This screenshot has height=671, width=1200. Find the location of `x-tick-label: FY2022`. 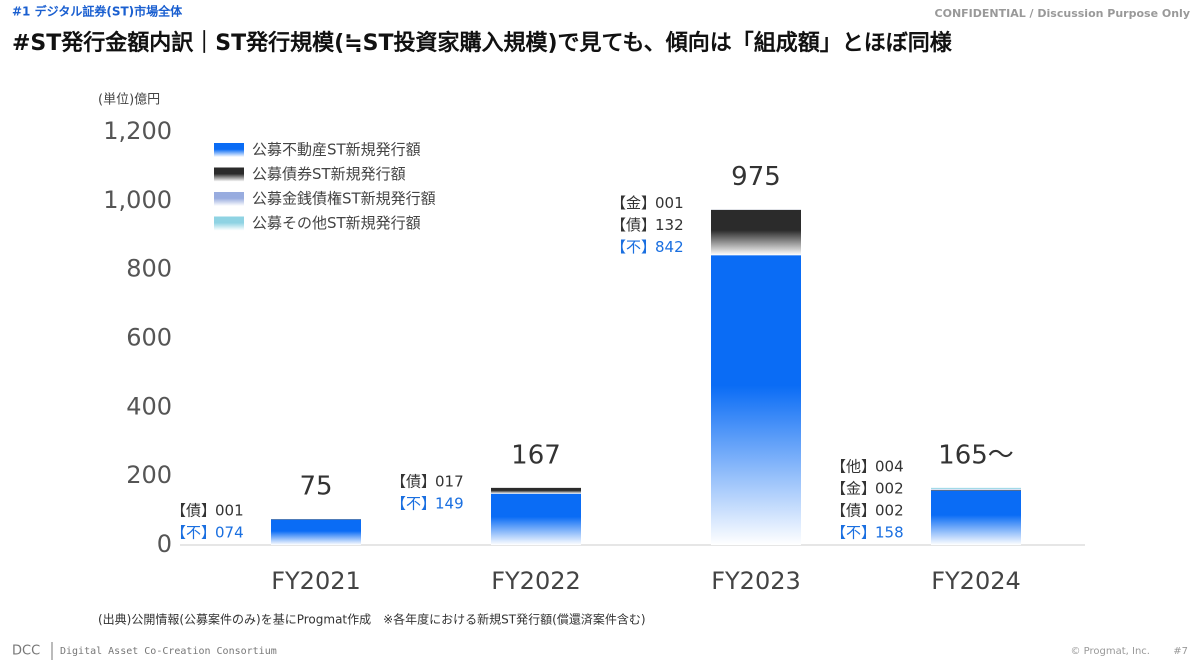

x-tick-label: FY2022 is located at coordinates (536, 581).